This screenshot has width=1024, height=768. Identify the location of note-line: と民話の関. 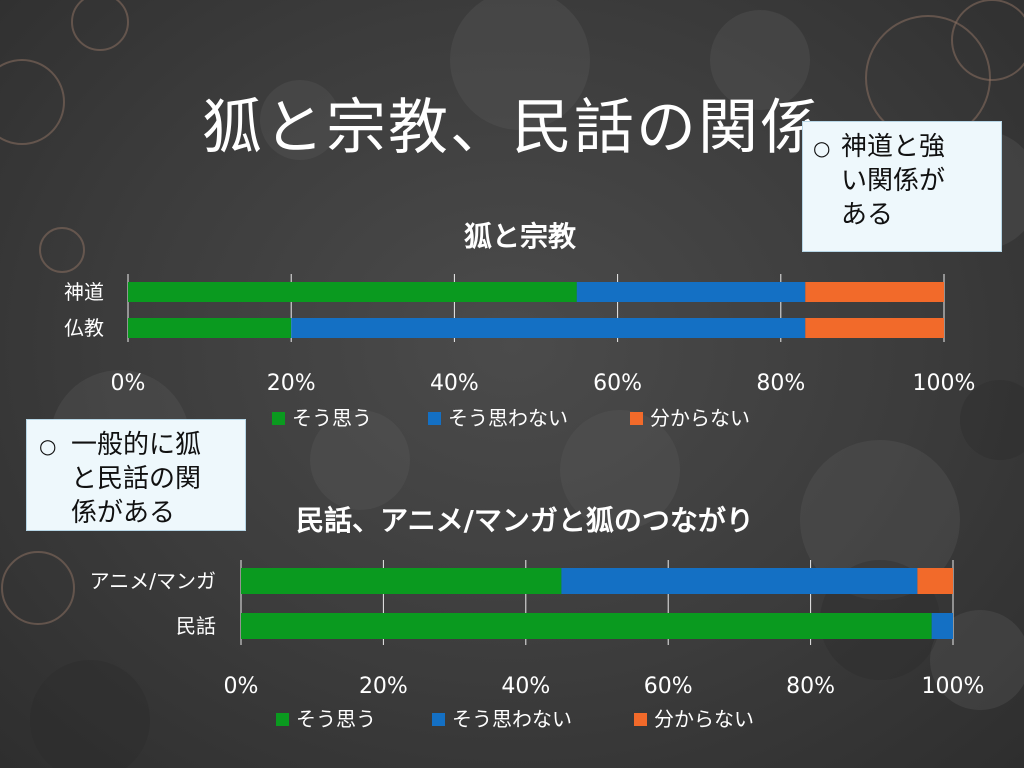
(136, 479).